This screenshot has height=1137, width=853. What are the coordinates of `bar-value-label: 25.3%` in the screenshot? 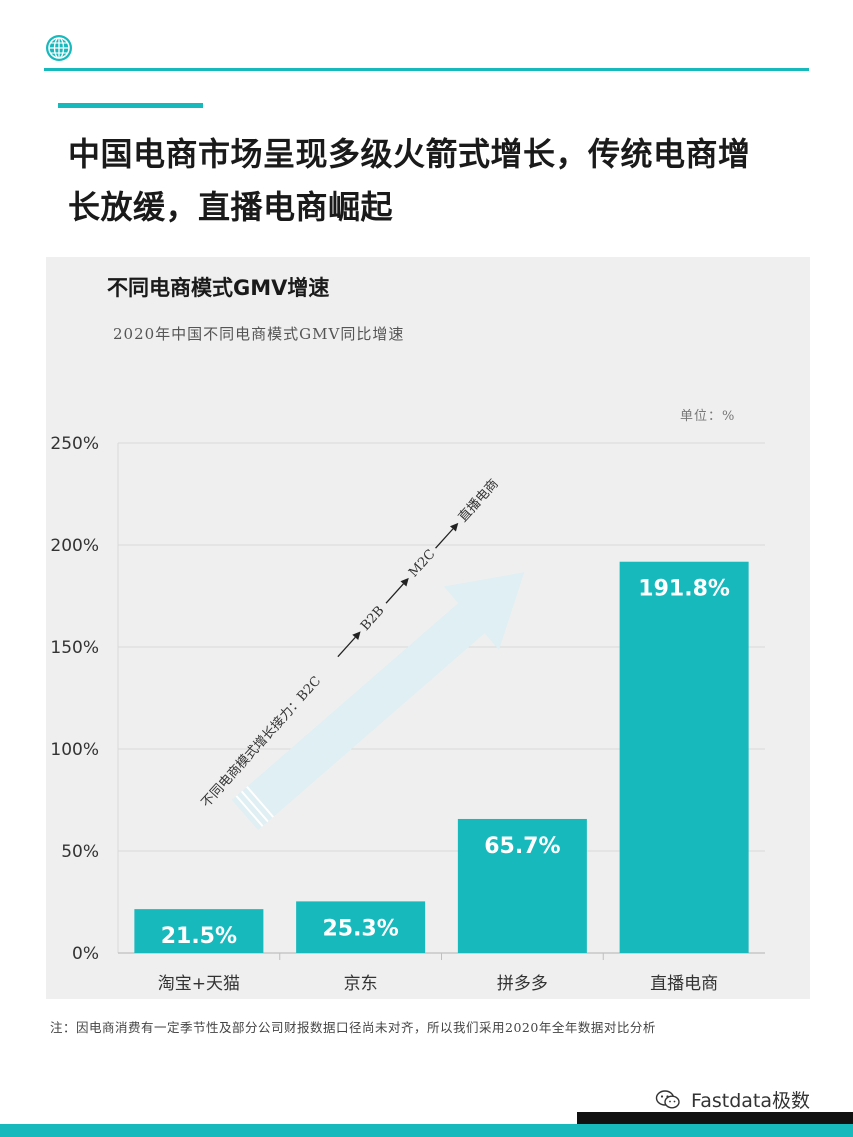 It's located at (360, 928).